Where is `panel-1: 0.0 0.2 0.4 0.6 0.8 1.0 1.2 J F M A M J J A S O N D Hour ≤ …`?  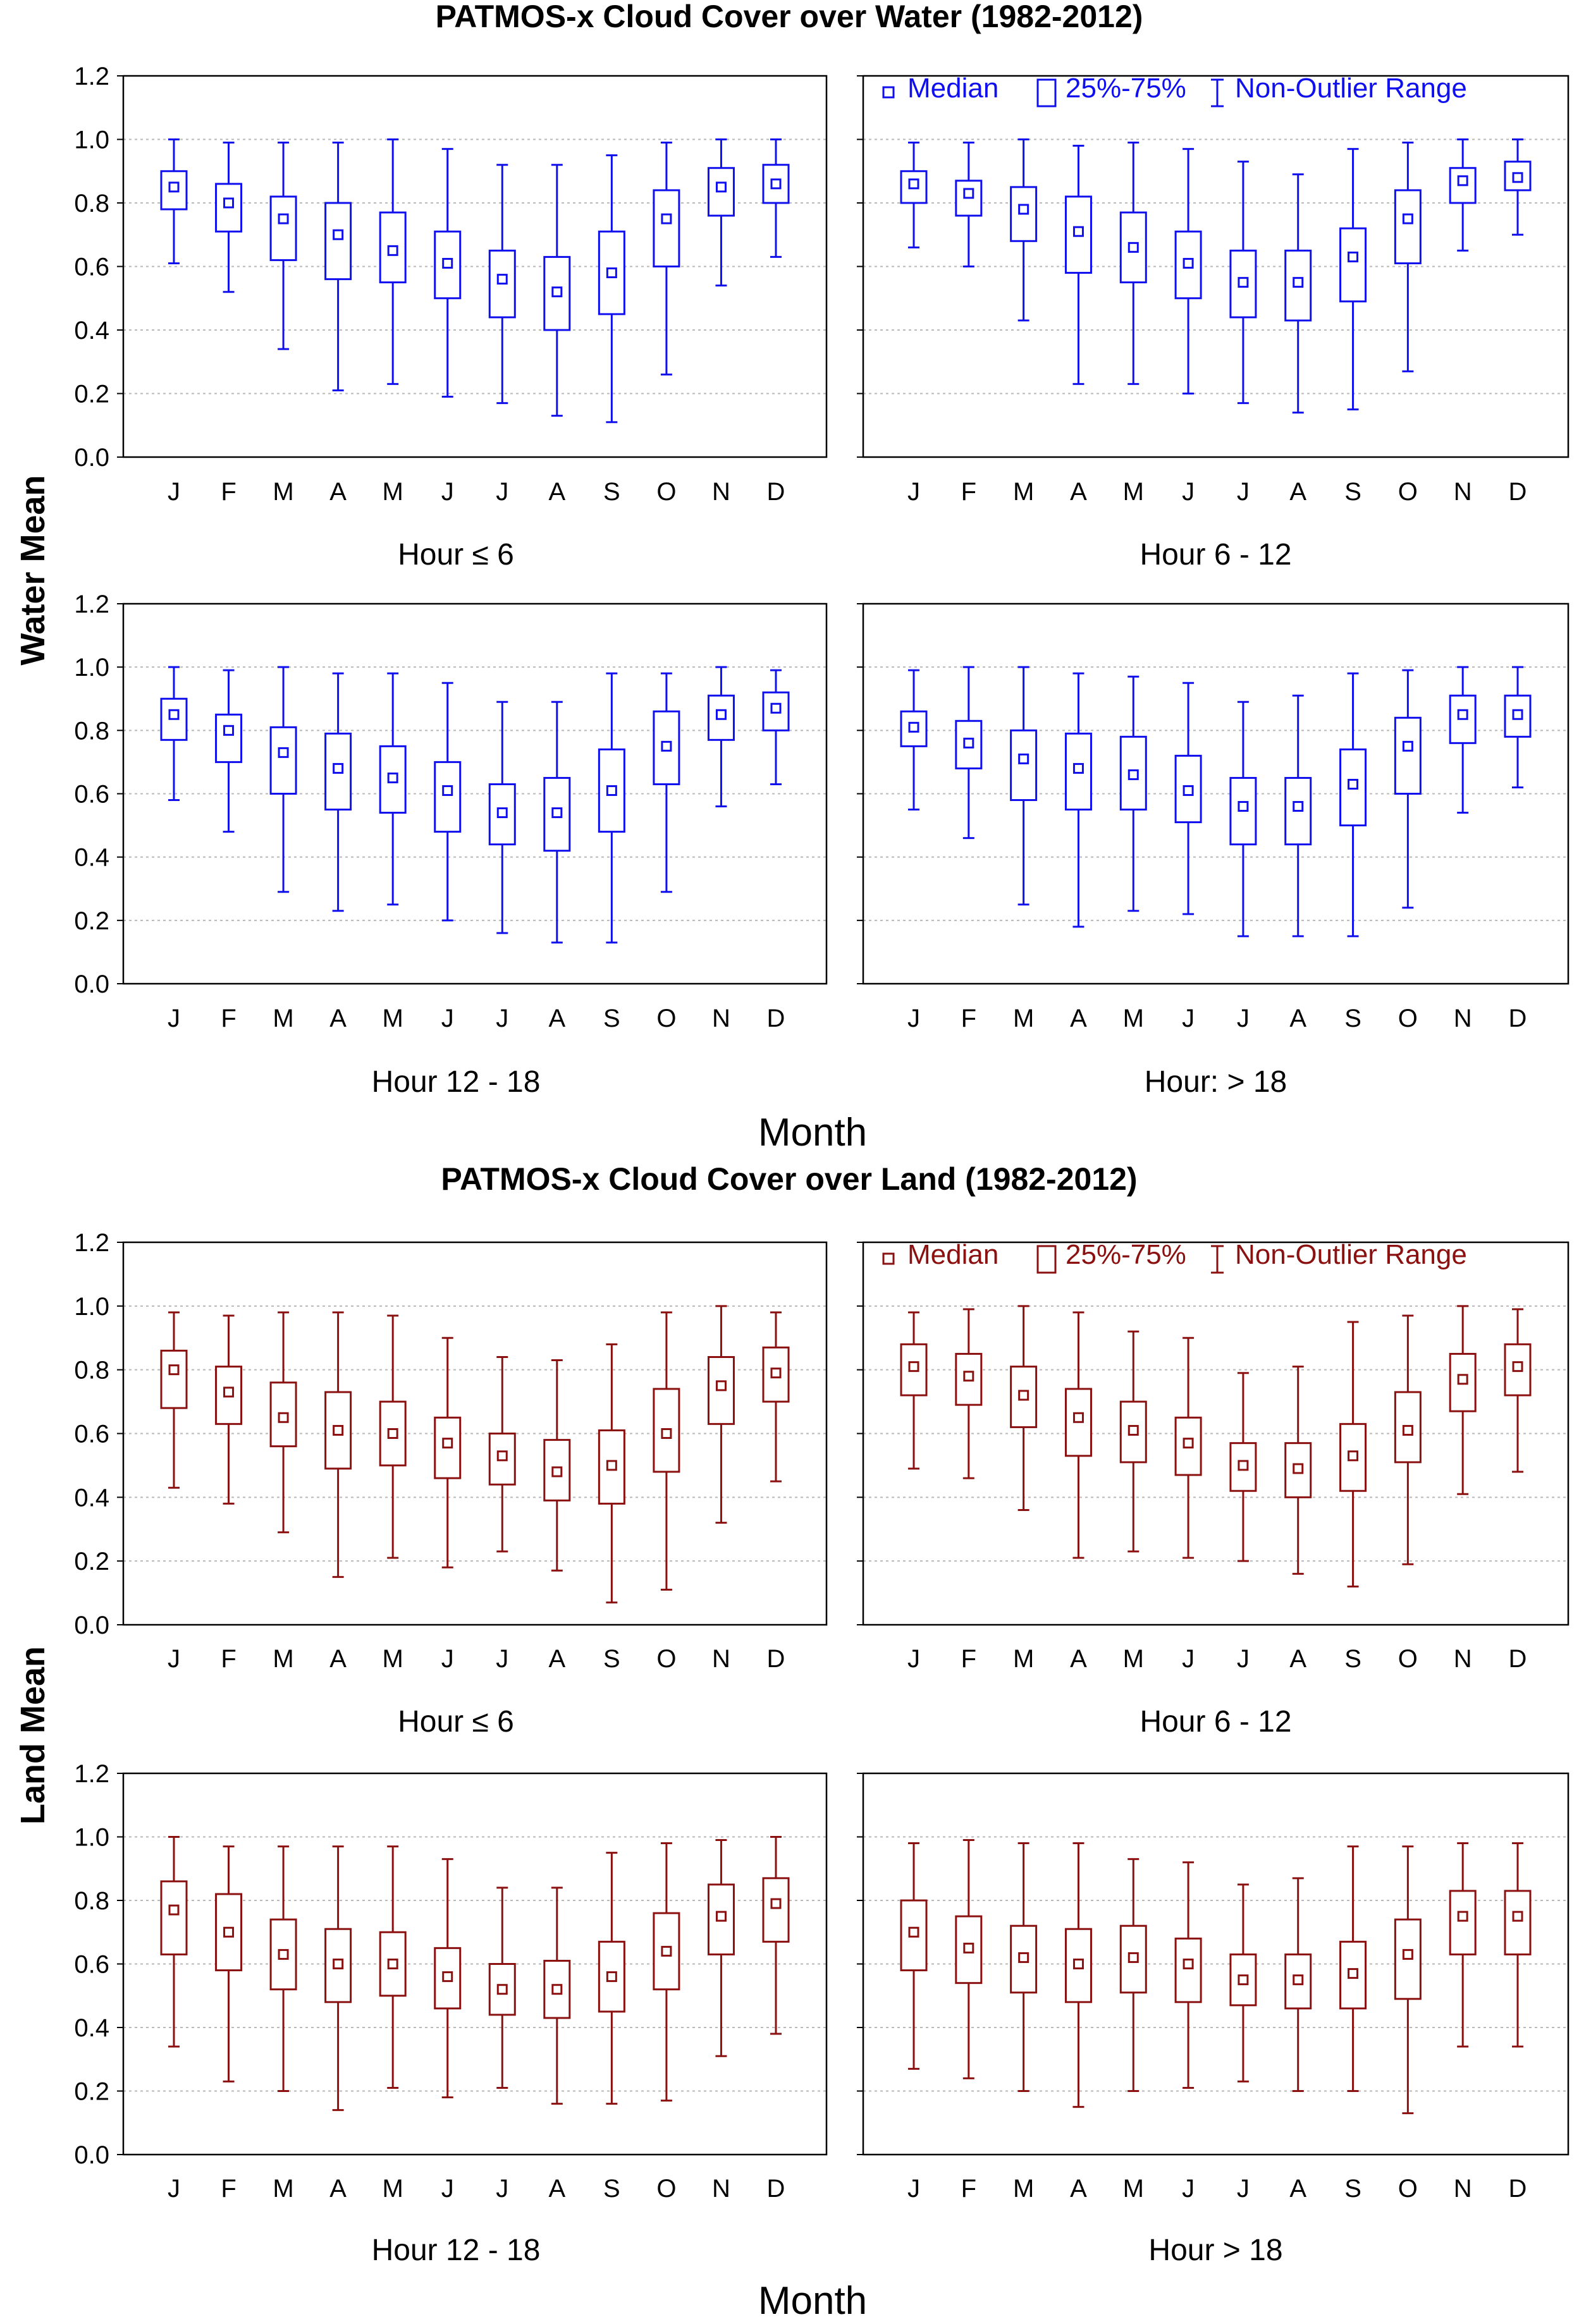
panel-1: 0.0 0.2 0.4 0.6 0.8 1.0 1.2 J F M A M J J A S O N D Hour ≤ … is located at coordinates (451, 317).